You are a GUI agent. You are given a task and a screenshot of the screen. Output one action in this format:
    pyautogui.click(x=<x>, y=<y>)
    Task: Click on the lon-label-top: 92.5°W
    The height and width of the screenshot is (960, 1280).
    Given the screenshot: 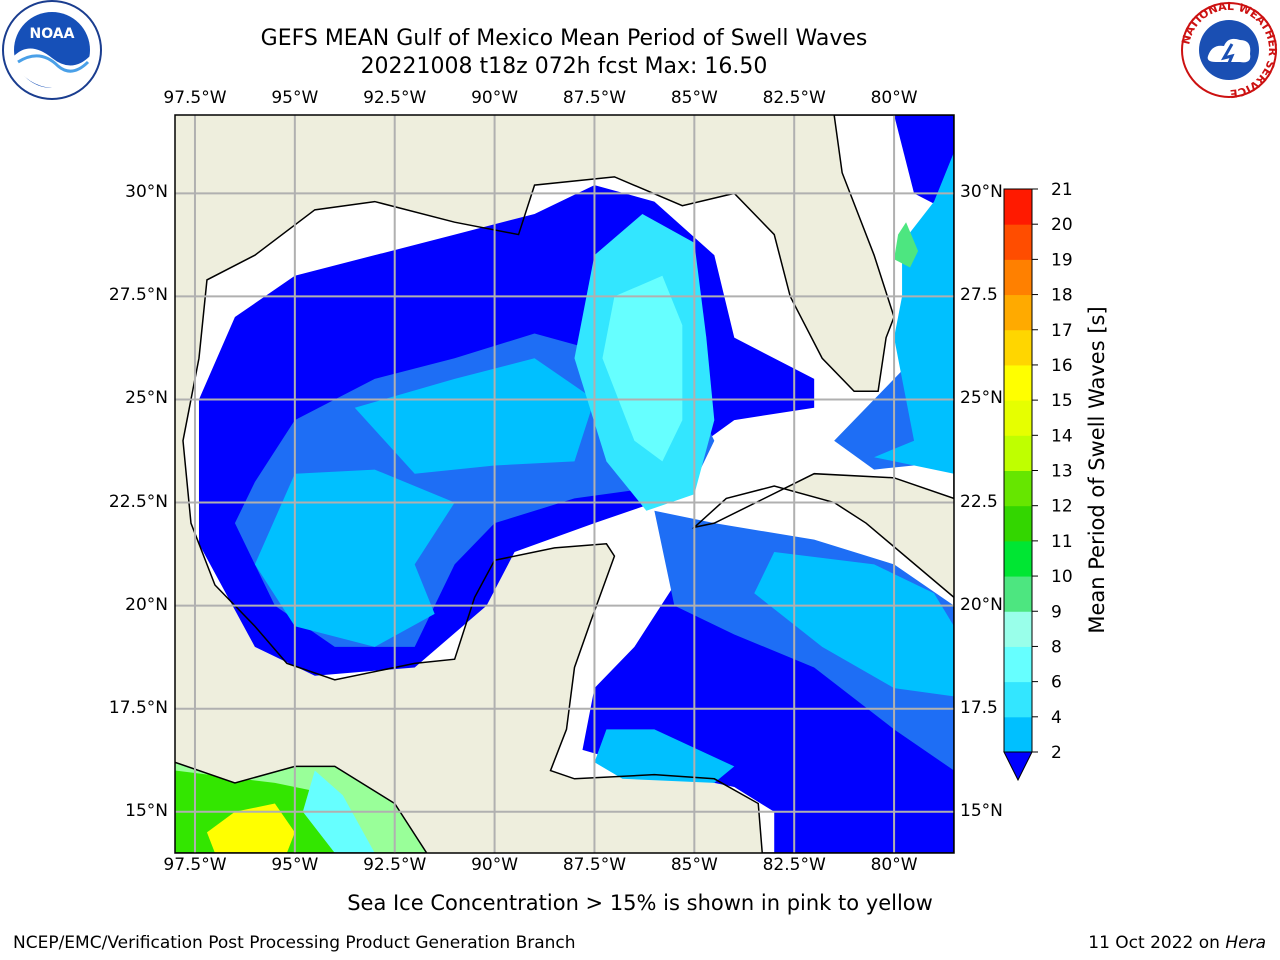 What is the action you would take?
    pyautogui.click(x=395, y=98)
    